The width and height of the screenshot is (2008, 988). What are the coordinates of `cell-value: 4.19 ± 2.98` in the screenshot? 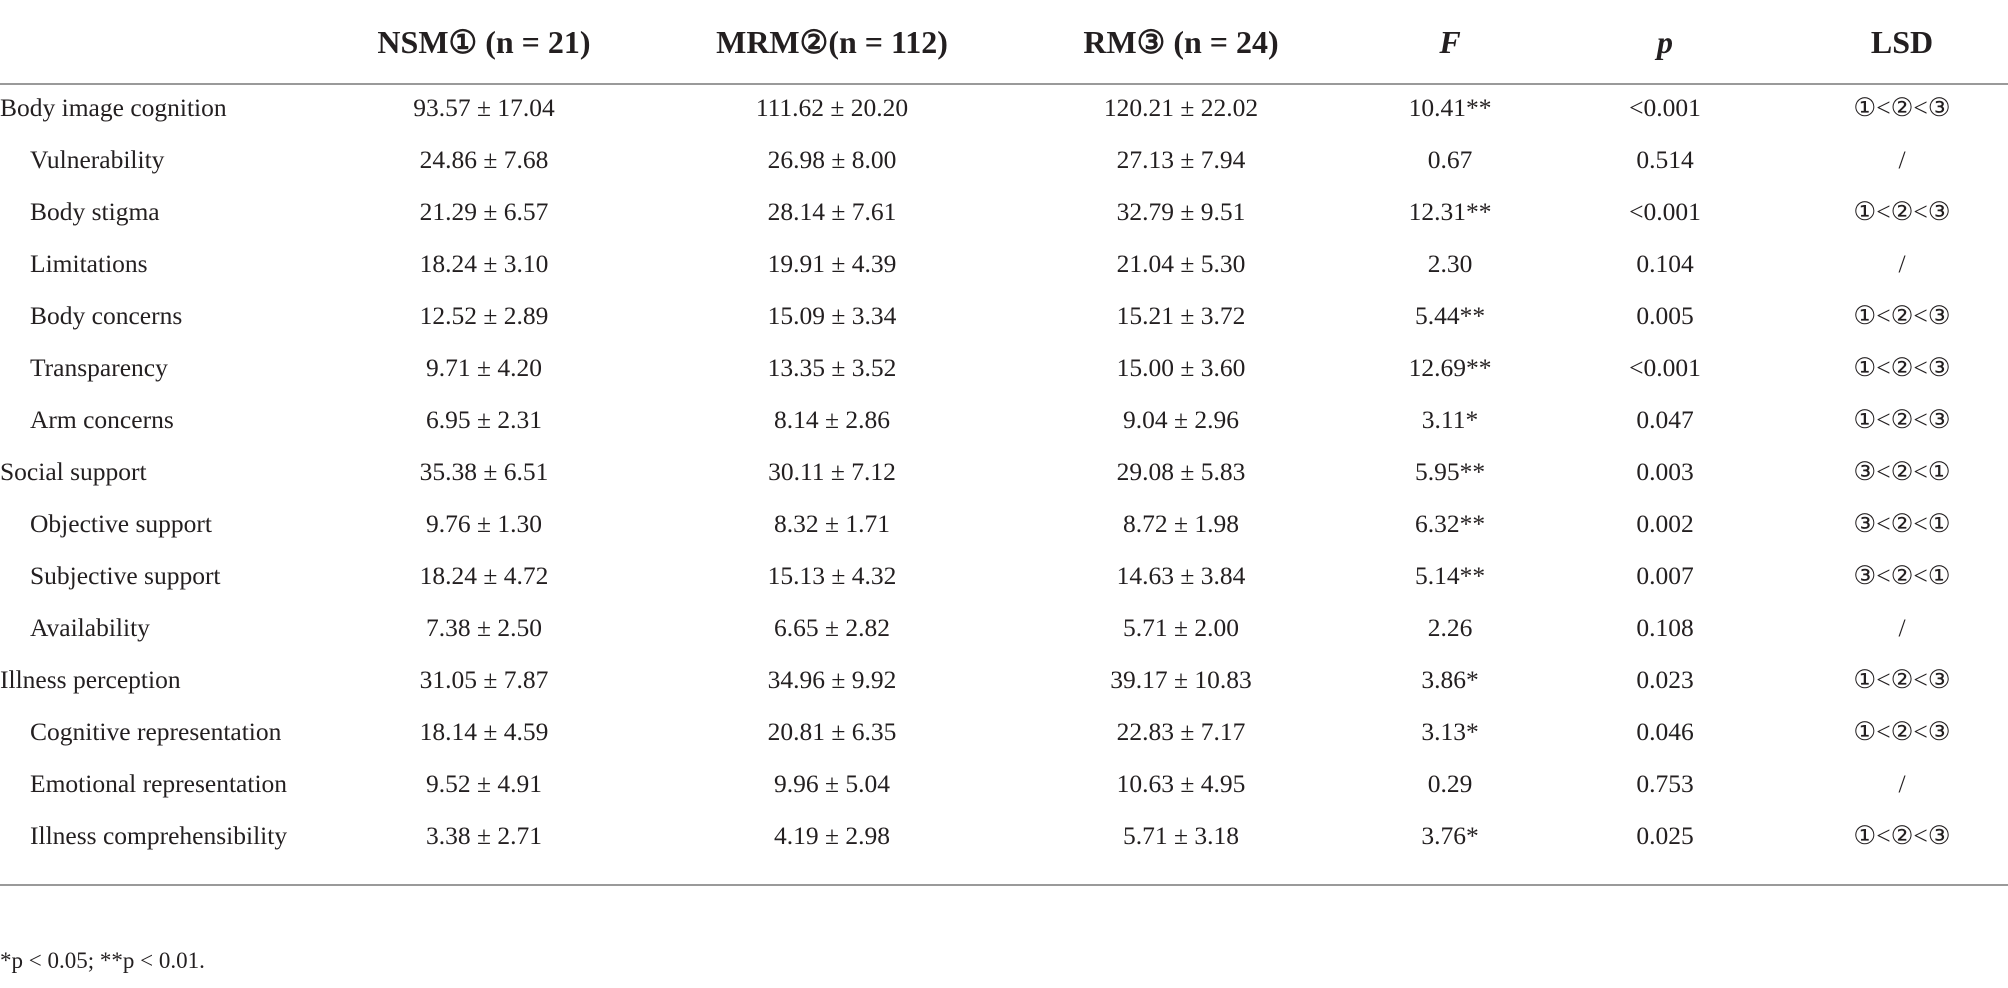 It's located at (832, 835).